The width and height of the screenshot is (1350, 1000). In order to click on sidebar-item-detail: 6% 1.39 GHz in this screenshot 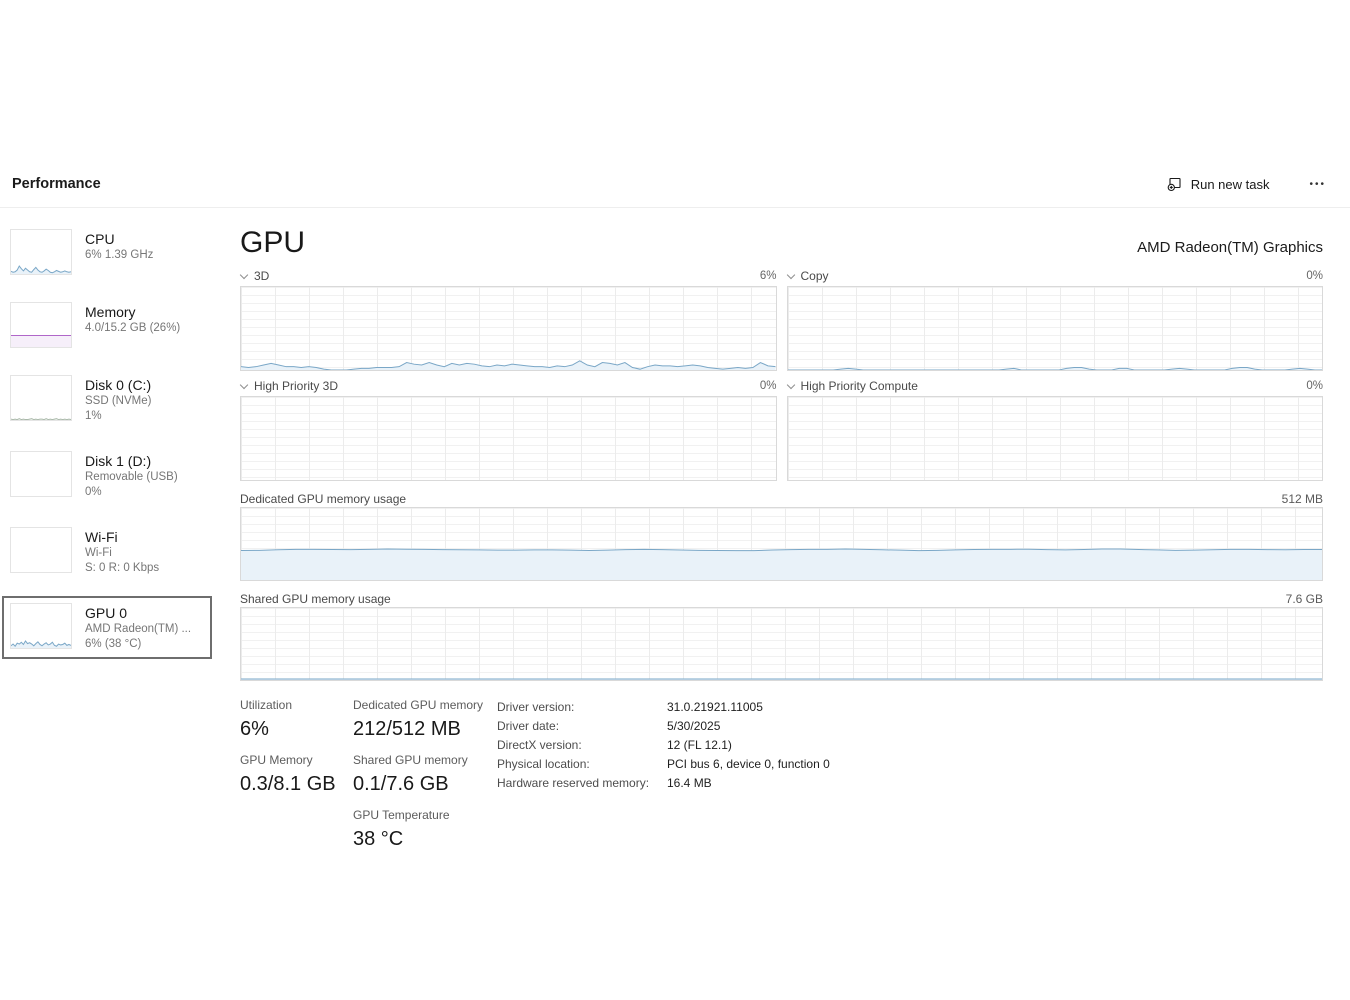, I will do `click(119, 255)`.